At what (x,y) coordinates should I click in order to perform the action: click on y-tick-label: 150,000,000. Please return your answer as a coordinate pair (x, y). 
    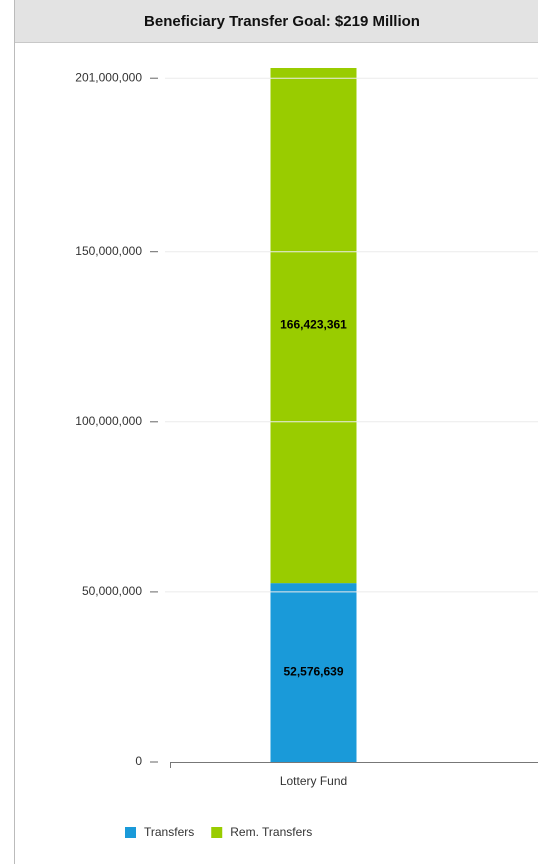
    Looking at the image, I should click on (108, 251).